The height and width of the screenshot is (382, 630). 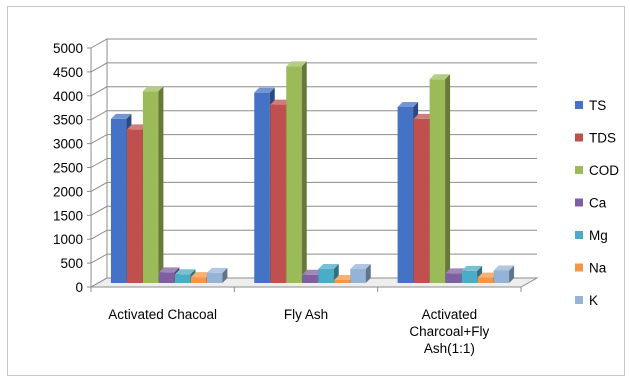 What do you see at coordinates (68, 215) in the screenshot?
I see `y-tick-label: 1500` at bounding box center [68, 215].